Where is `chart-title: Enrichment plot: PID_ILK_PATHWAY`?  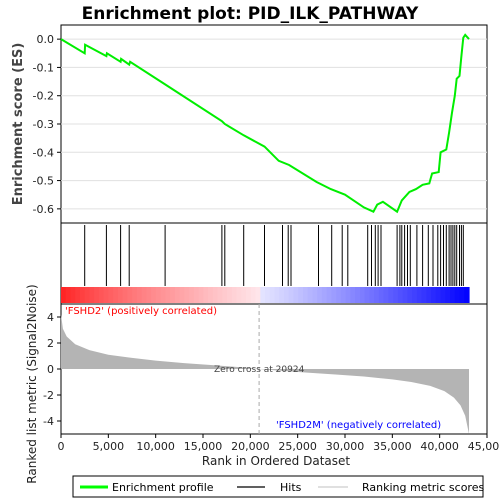
chart-title: Enrichment plot: PID_ILK_PATHWAY is located at coordinates (250, 14).